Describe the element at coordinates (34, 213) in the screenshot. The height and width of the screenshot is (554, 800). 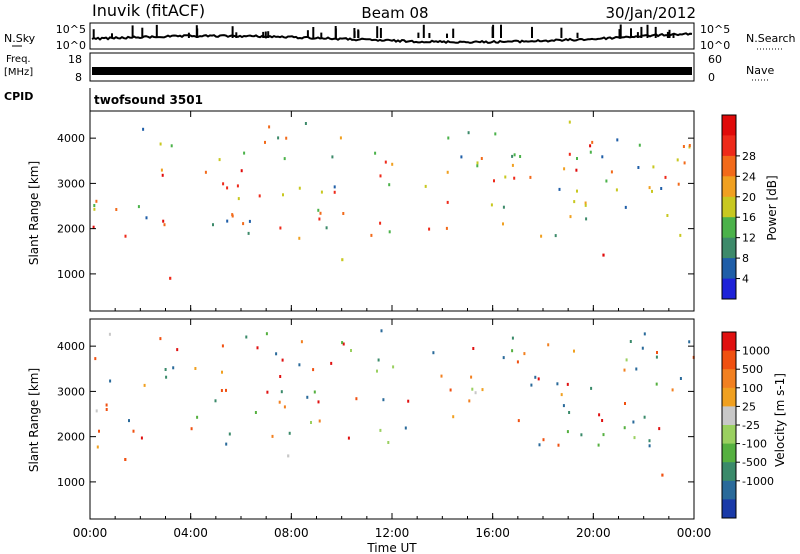
I see `power-y-label: Slant Range [km]` at that location.